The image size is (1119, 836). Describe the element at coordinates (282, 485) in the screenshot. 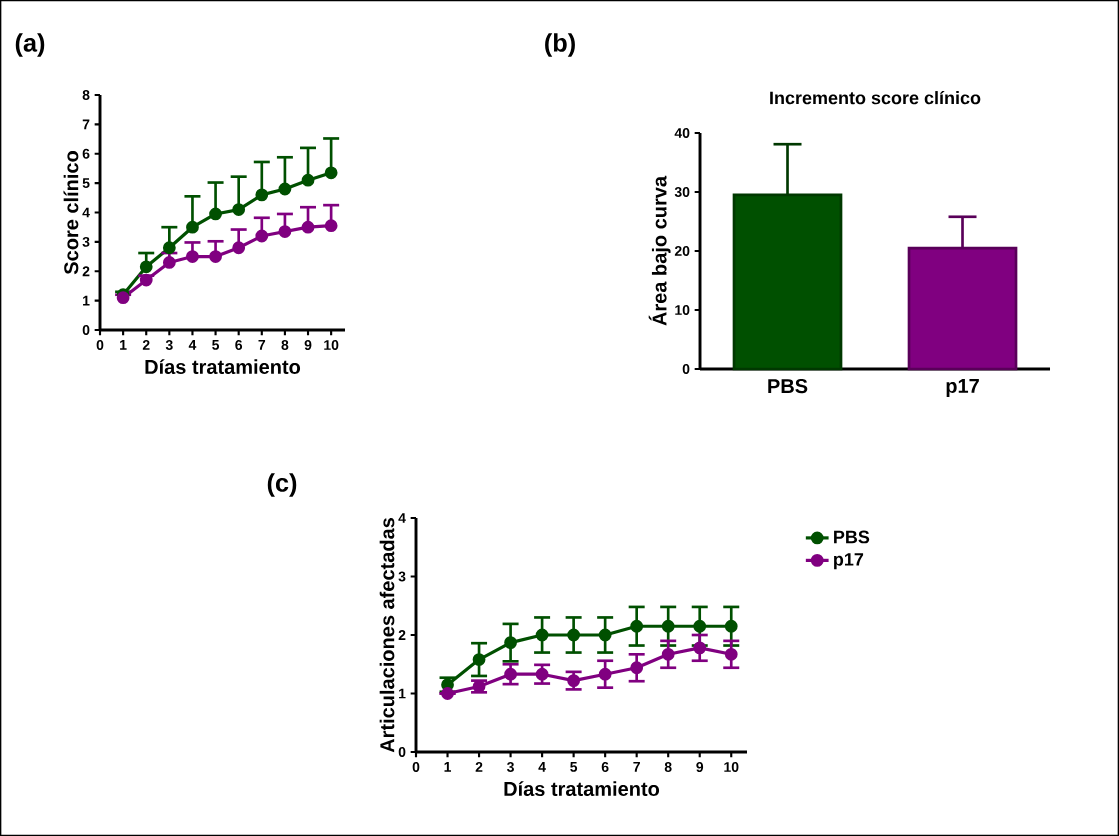

I see `text: (c)` at that location.